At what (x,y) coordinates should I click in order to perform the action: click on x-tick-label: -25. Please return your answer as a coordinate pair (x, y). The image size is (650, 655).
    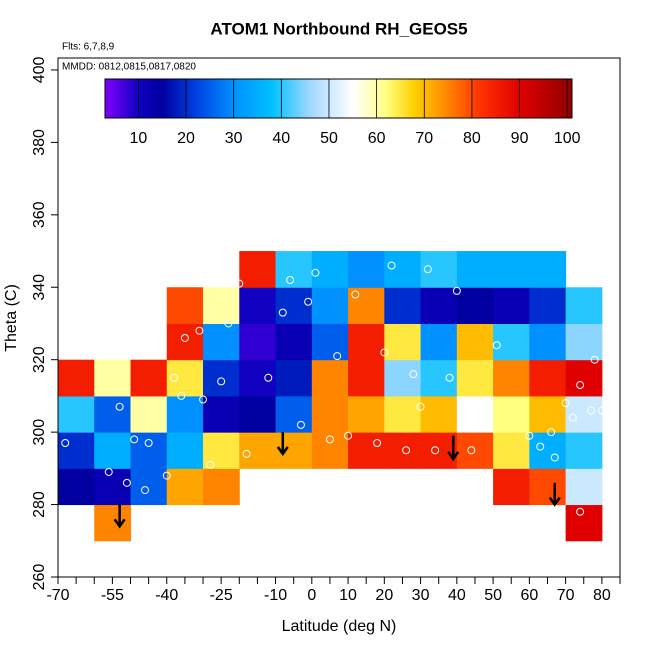
    Looking at the image, I should click on (221, 595).